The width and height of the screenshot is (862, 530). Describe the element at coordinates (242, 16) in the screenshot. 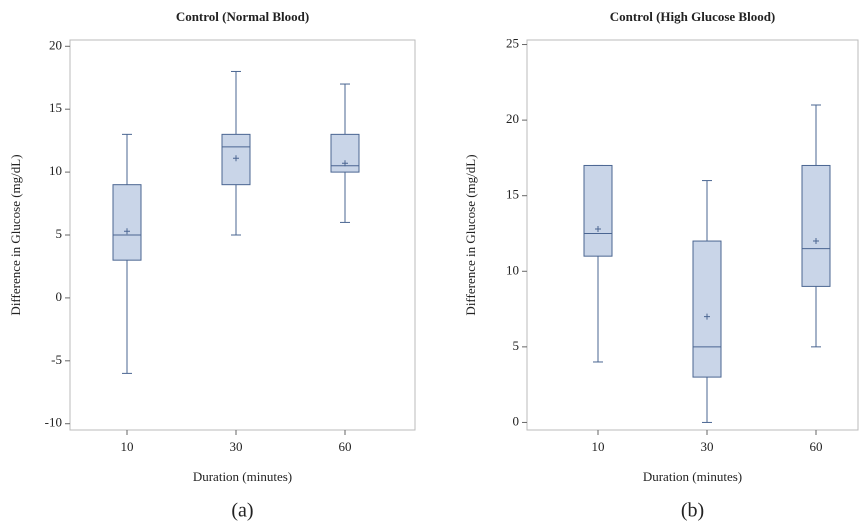

I see `chart-title: Control (Normal Blood)` at that location.